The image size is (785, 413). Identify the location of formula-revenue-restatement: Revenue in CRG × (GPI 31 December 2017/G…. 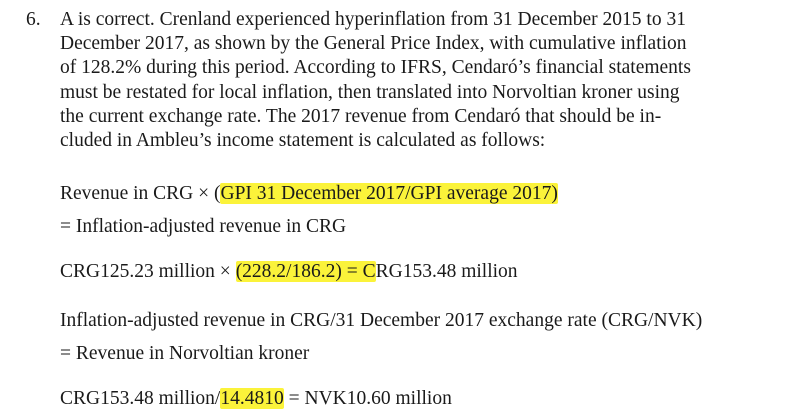
(309, 194).